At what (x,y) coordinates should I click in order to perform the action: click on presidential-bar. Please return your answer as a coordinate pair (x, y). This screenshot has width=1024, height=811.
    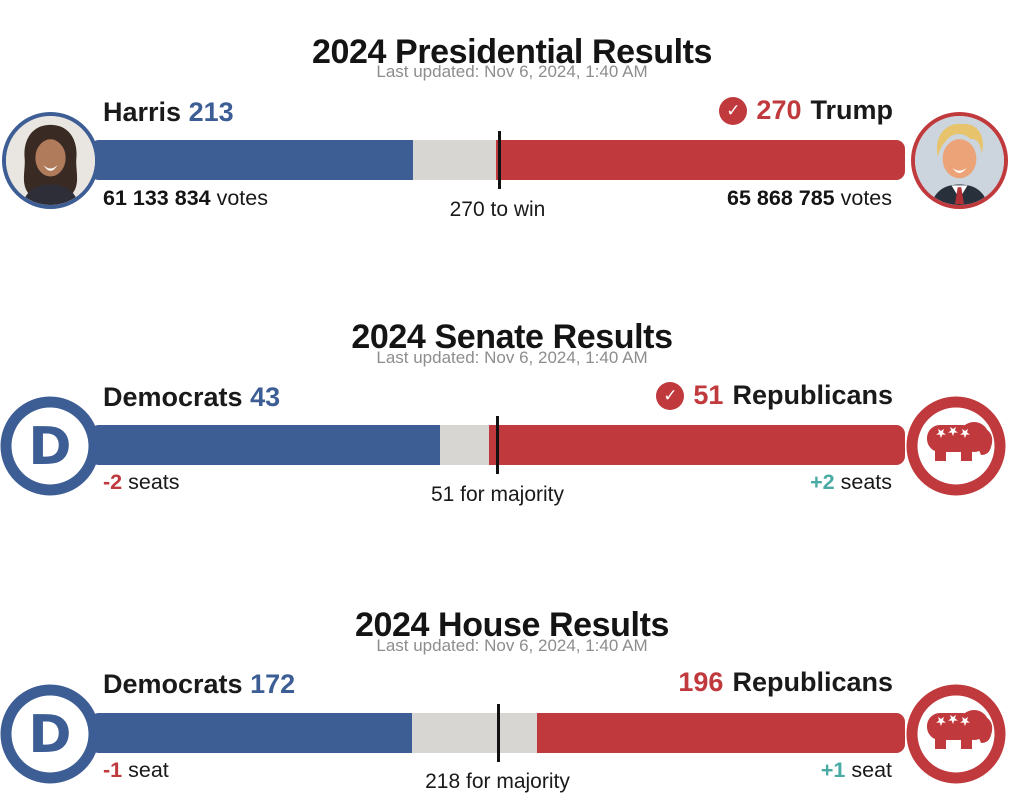
    Looking at the image, I should click on (497, 160).